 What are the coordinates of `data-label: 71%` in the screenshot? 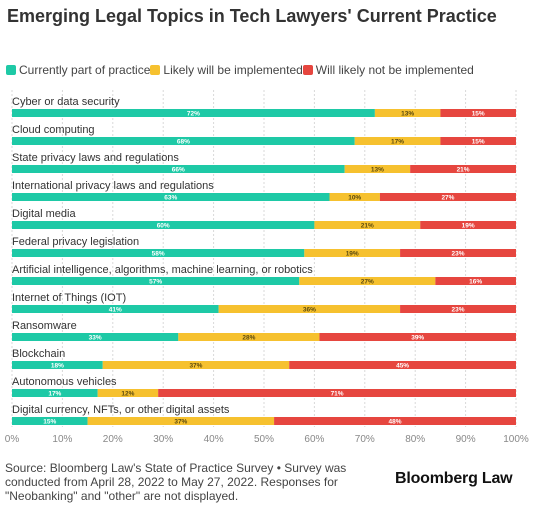 It's located at (337, 393).